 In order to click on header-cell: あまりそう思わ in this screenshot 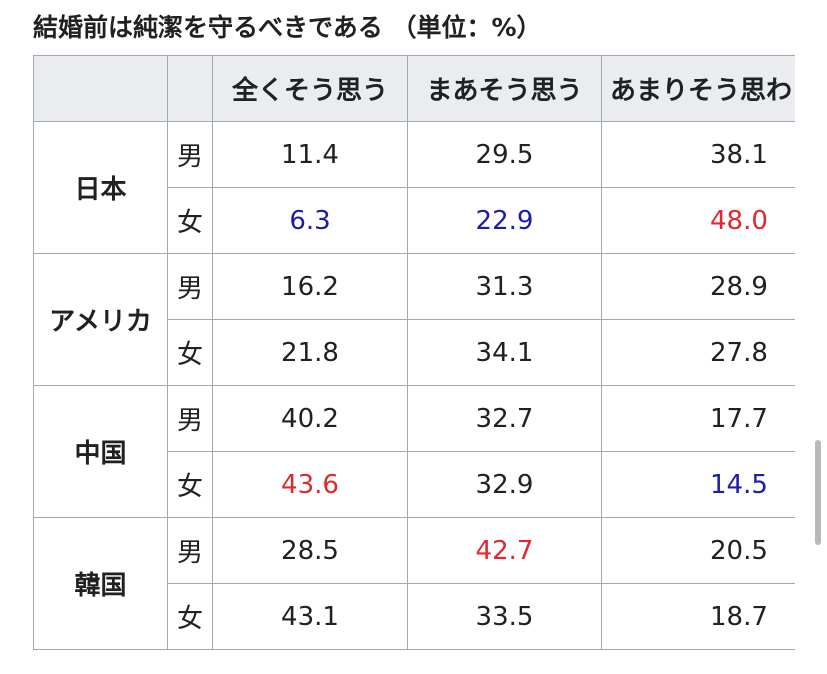, I will do `click(698, 88)`.